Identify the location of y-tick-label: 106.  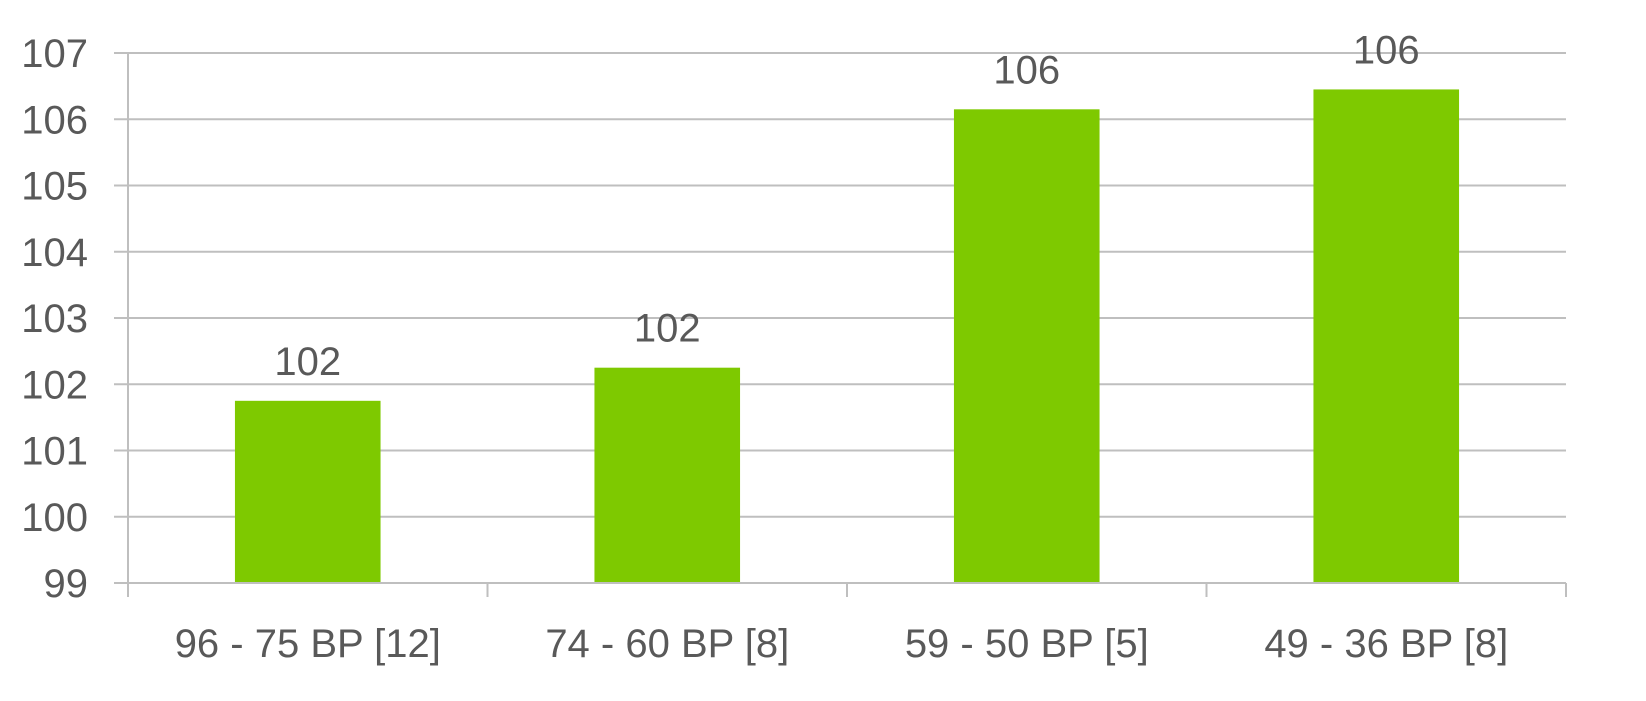
(54, 120).